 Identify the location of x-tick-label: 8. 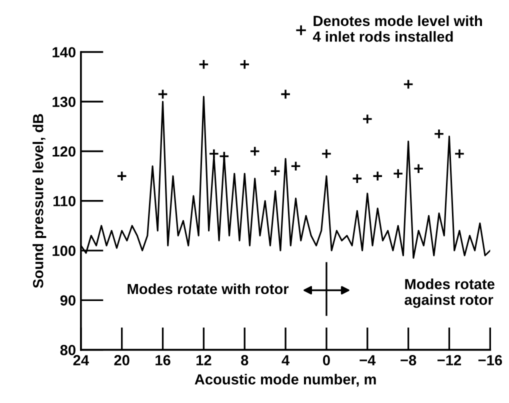
(244, 360).